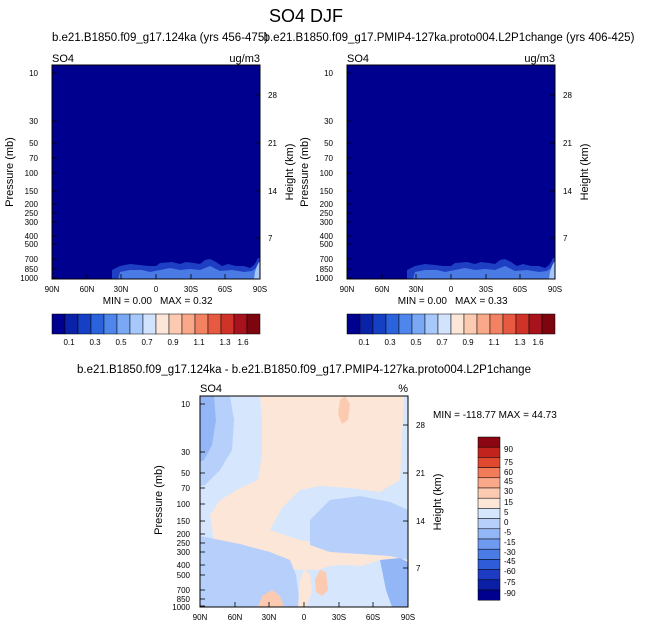  Describe the element at coordinates (327, 204) in the screenshot. I see `panel-2-y-tick-label: 200` at that location.